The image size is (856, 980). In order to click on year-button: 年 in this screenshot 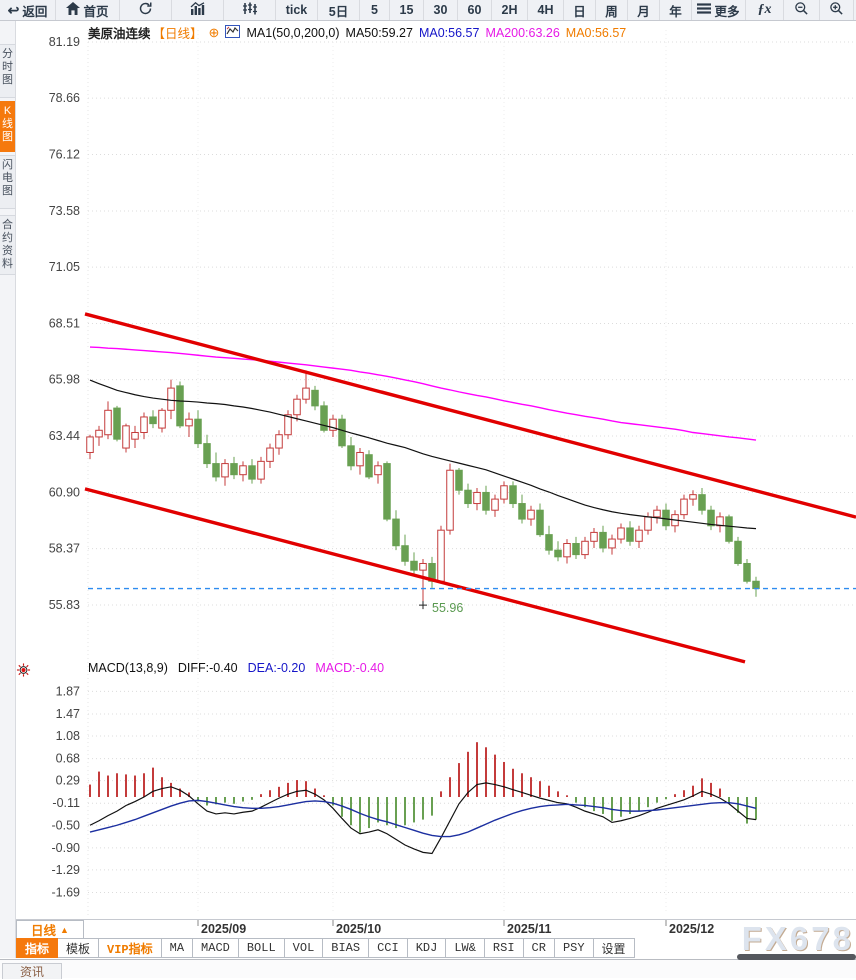, I will do `click(676, 10)`.